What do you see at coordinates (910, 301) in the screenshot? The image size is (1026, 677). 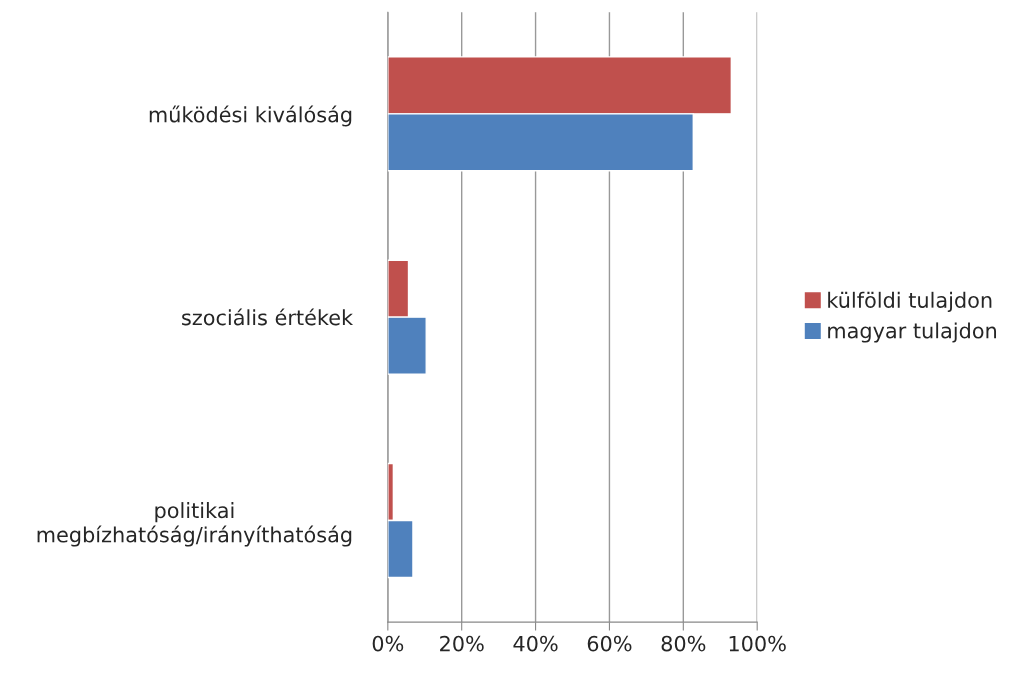 I see `legend-label: külföldi tulajdon` at bounding box center [910, 301].